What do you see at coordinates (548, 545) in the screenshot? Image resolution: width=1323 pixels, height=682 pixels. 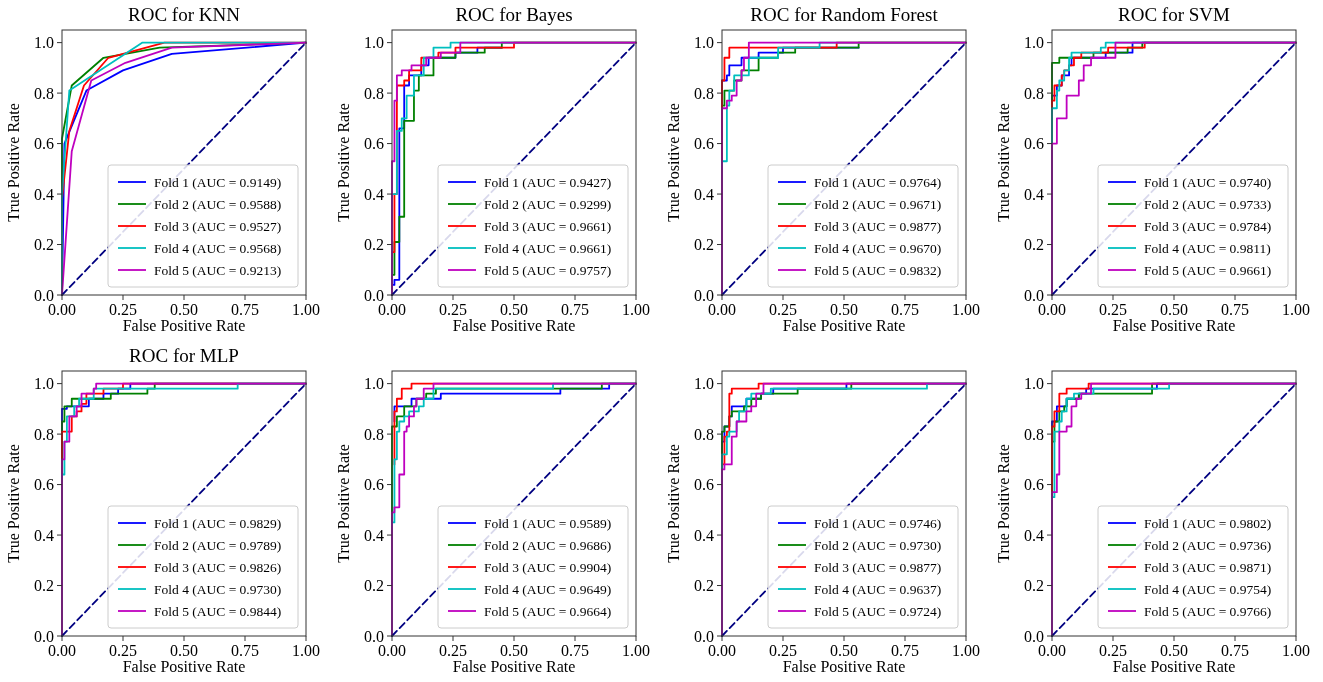 I see `legend-label: Fold 2 (AUC = 0.9686)` at bounding box center [548, 545].